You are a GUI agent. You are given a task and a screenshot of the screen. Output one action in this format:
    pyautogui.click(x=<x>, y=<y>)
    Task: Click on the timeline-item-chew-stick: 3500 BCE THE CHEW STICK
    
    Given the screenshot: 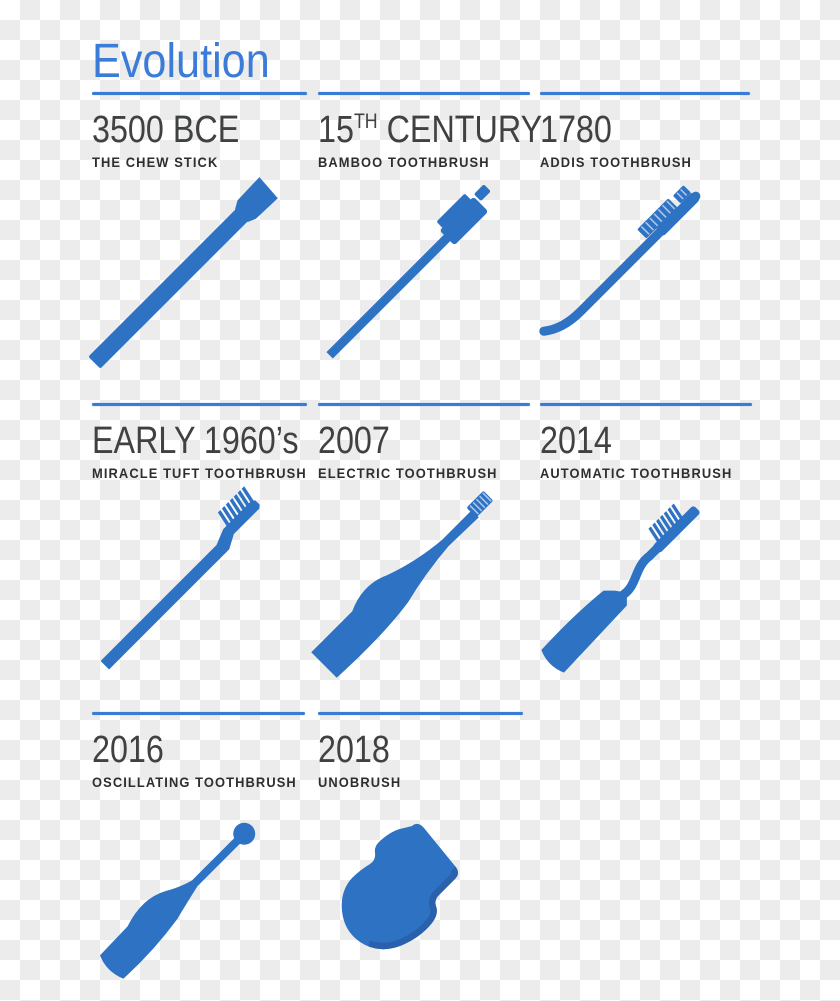 What is the action you would take?
    pyautogui.click(x=198, y=230)
    